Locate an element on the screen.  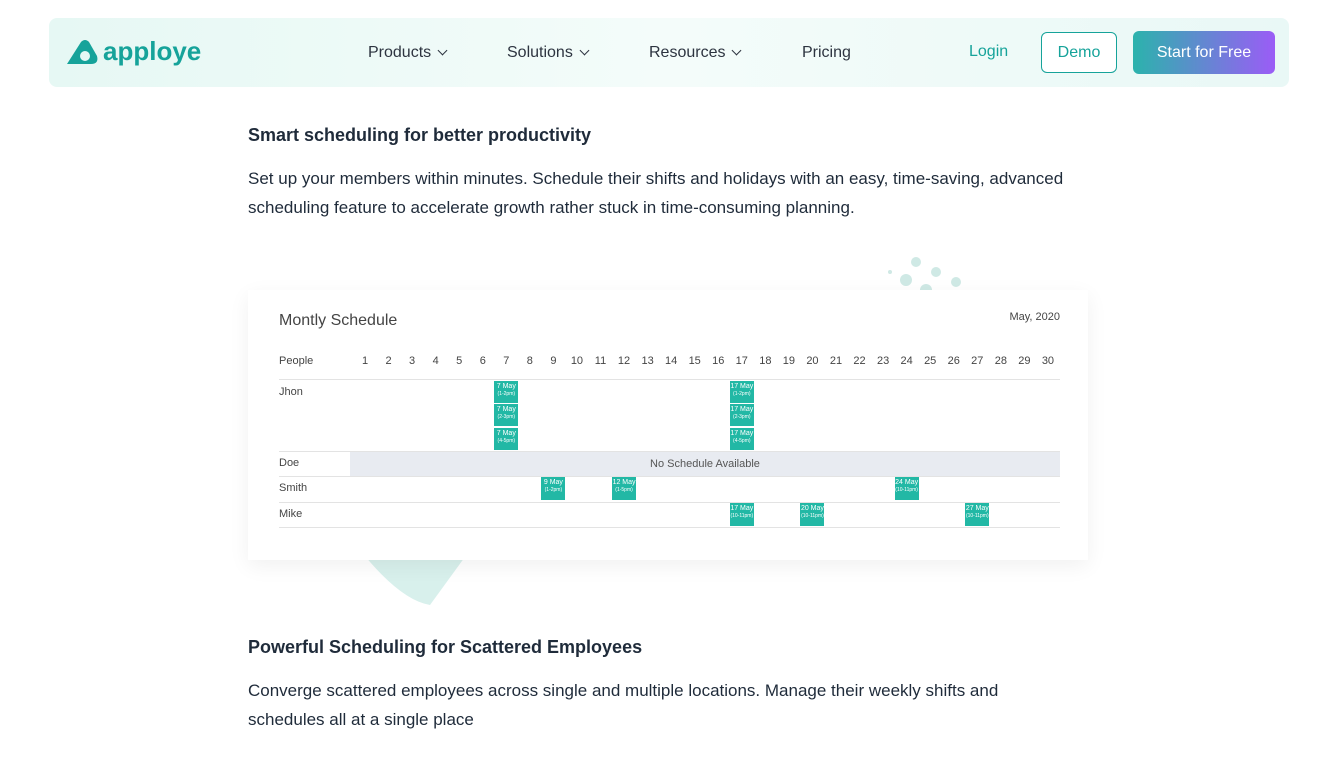
day-header: 16 is located at coordinates (718, 361).